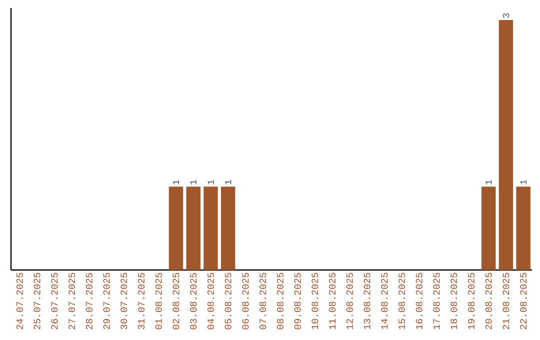  Describe the element at coordinates (471, 301) in the screenshot. I see `x-tick-label: 19.08.2025` at that location.